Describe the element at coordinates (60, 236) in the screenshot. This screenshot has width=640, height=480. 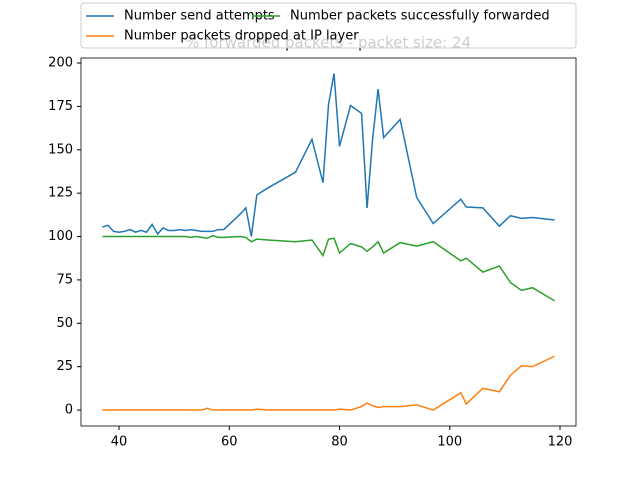
I see `y-tick-label: 100` at that location.